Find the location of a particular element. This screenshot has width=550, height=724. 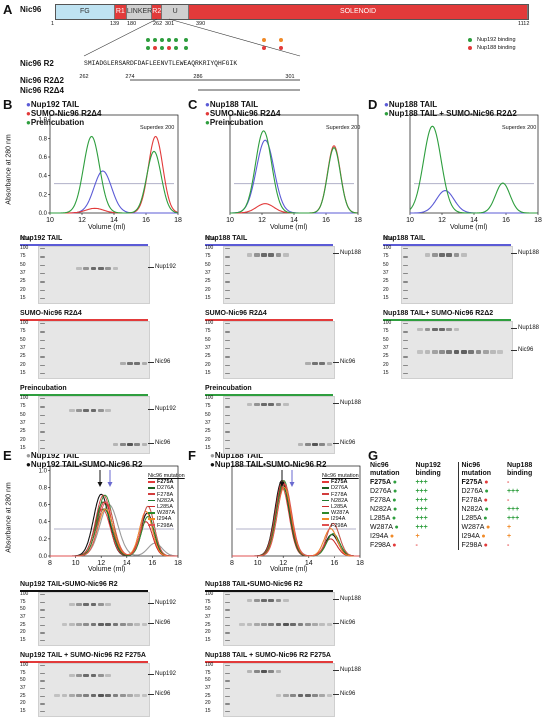

mutation-list: F275A D276A F278A N282A L285A W287A I294A F298A is located at coordinates (340, 504).